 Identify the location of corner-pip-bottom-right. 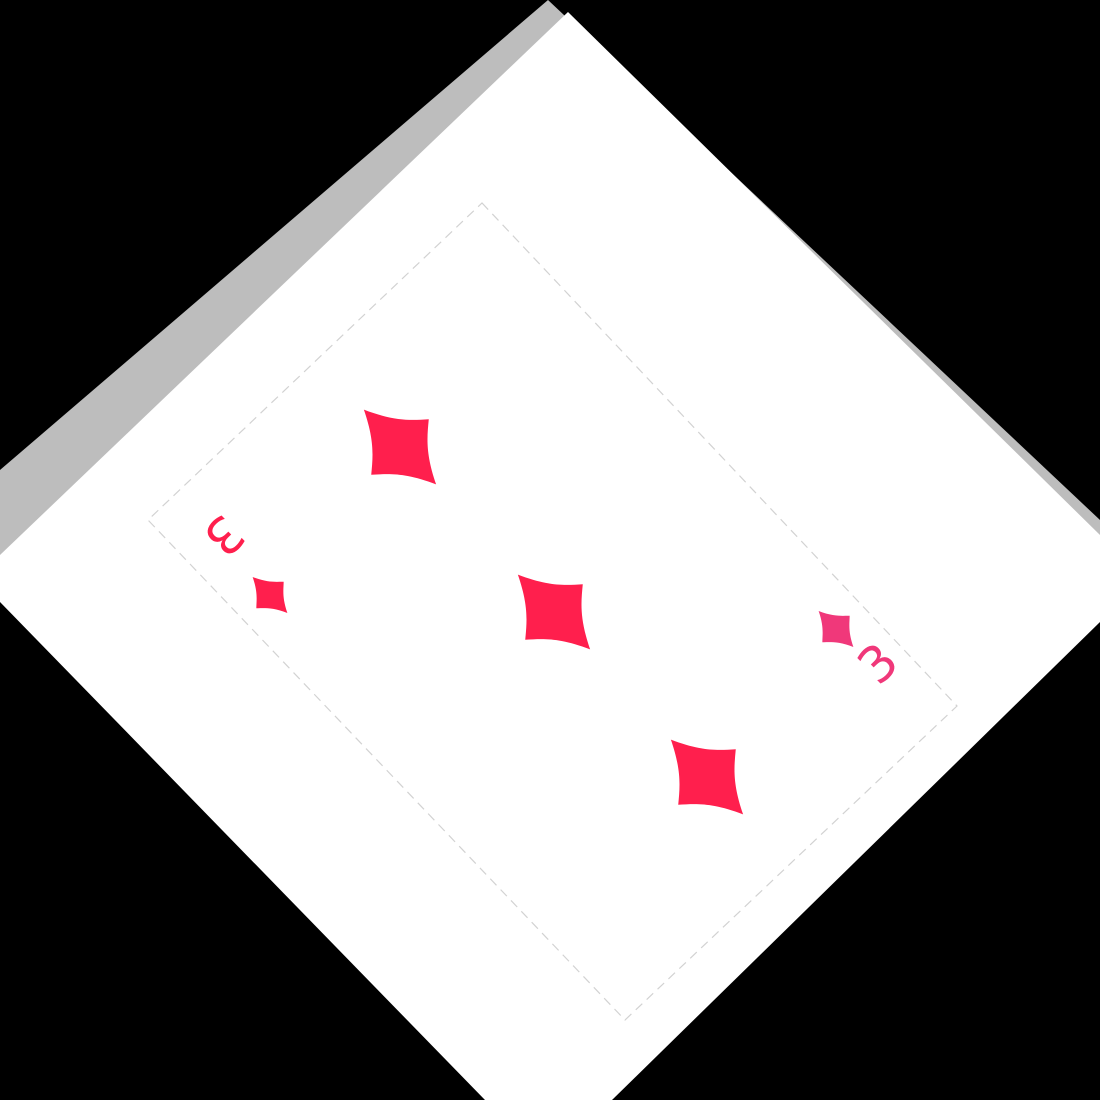
(836, 629).